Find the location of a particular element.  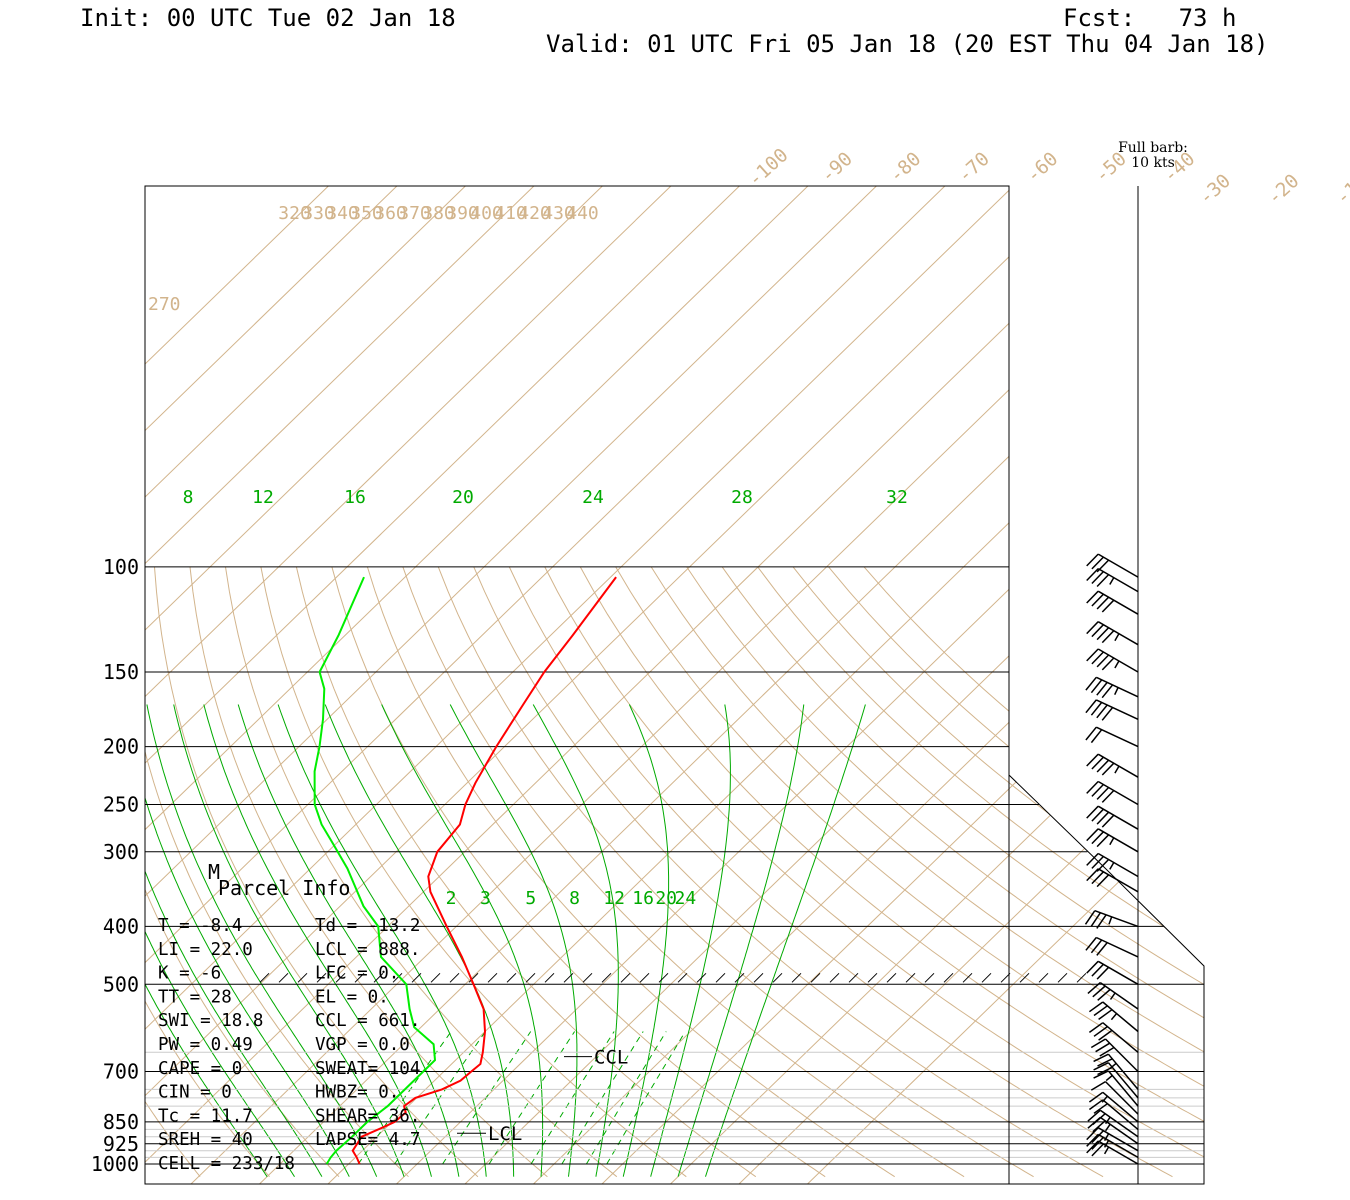

theta-label: 320 is located at coordinates (294, 213).